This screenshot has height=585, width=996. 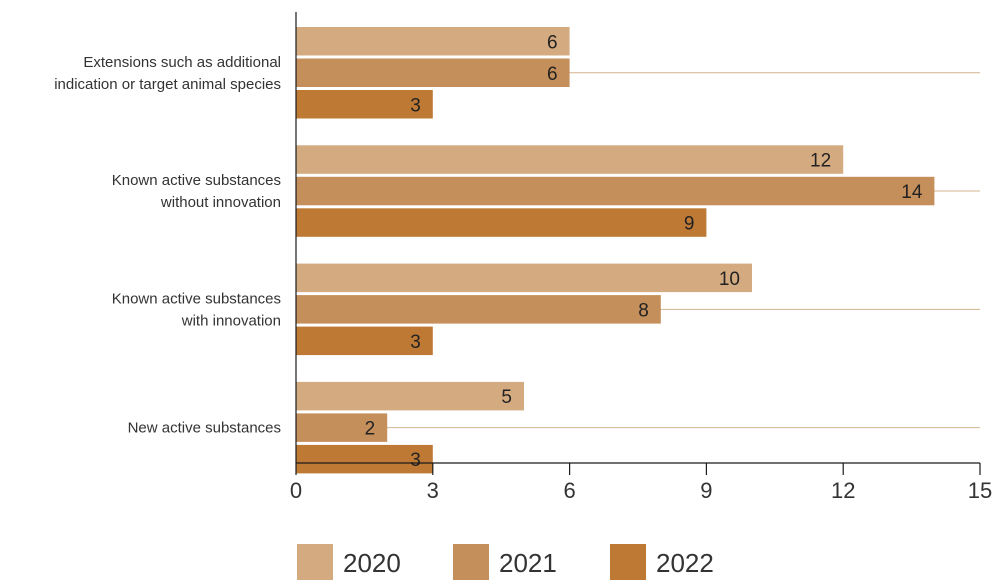 I want to click on category-label: Extensions such as additional, so click(x=182, y=62).